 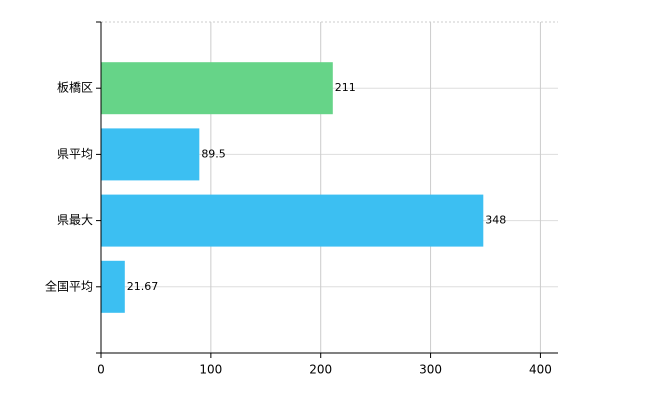 I want to click on y-tick-label: 板橋区, so click(x=75, y=88).